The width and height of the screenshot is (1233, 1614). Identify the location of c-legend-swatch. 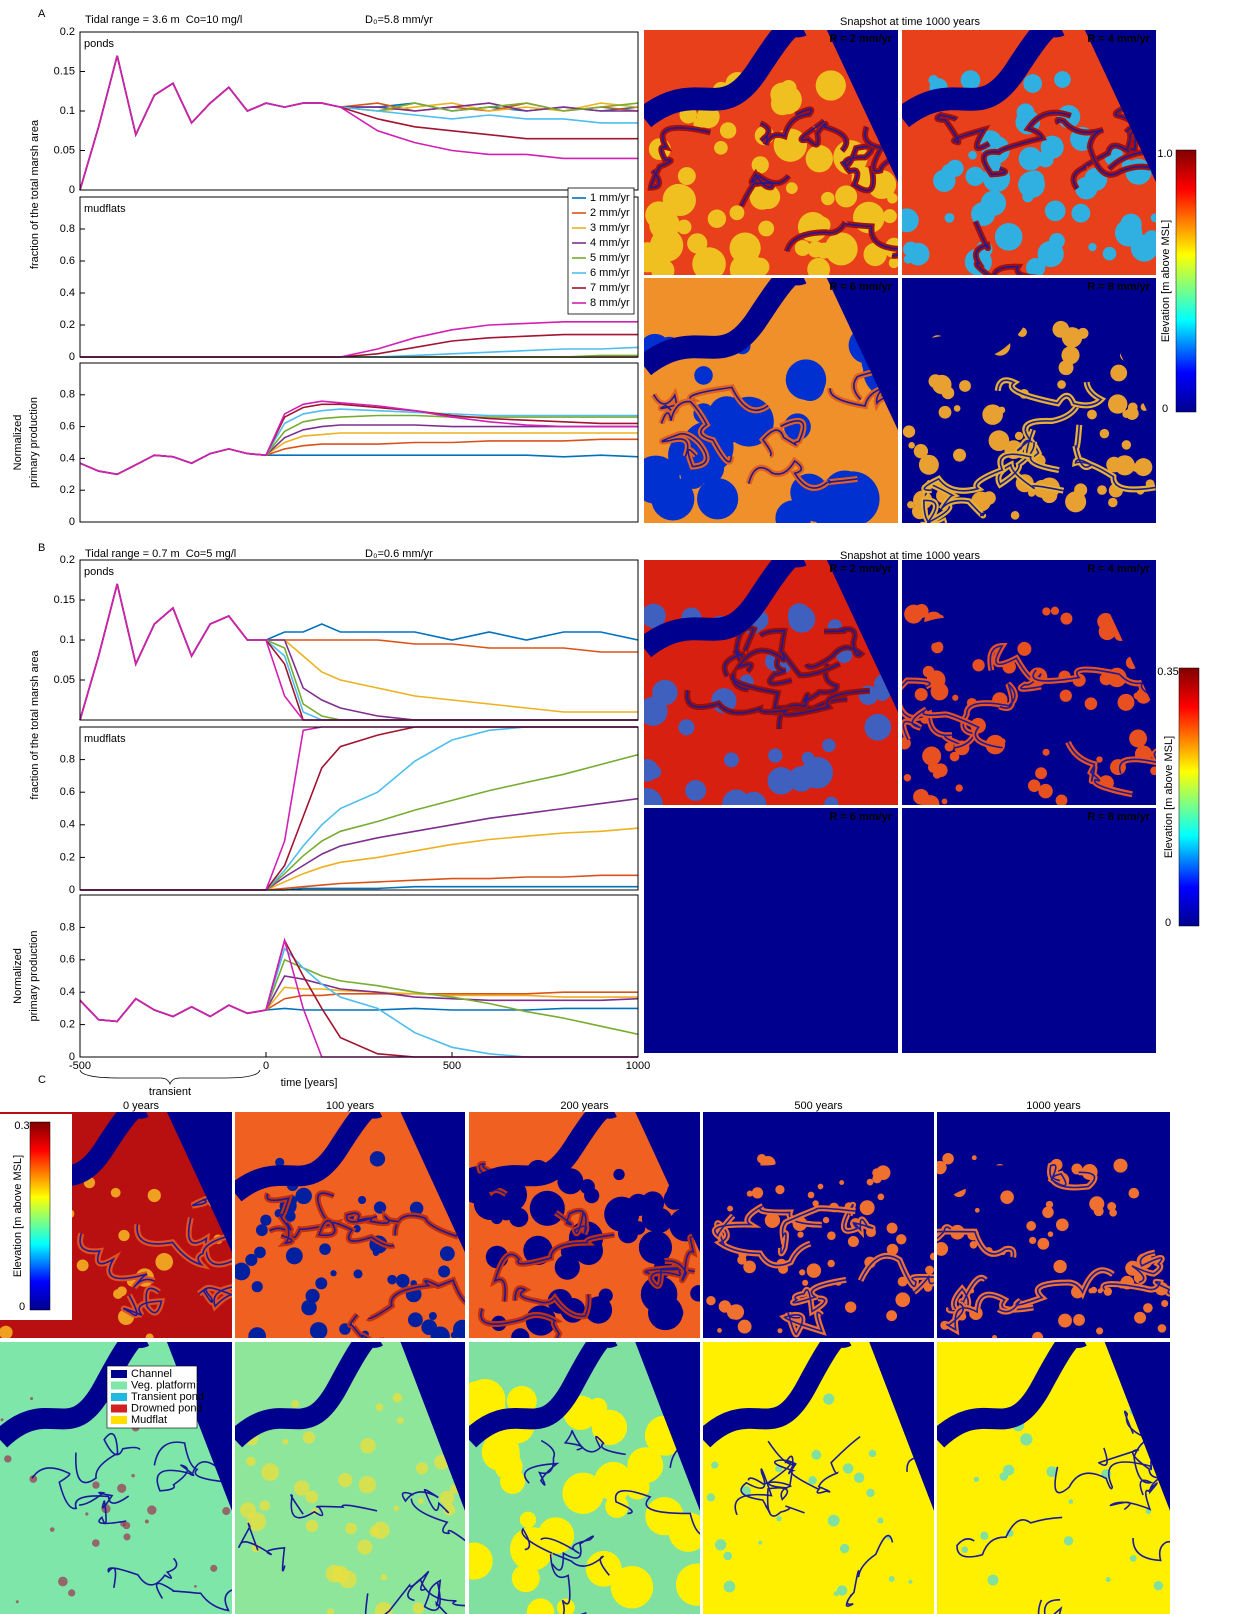
(119, 1374).